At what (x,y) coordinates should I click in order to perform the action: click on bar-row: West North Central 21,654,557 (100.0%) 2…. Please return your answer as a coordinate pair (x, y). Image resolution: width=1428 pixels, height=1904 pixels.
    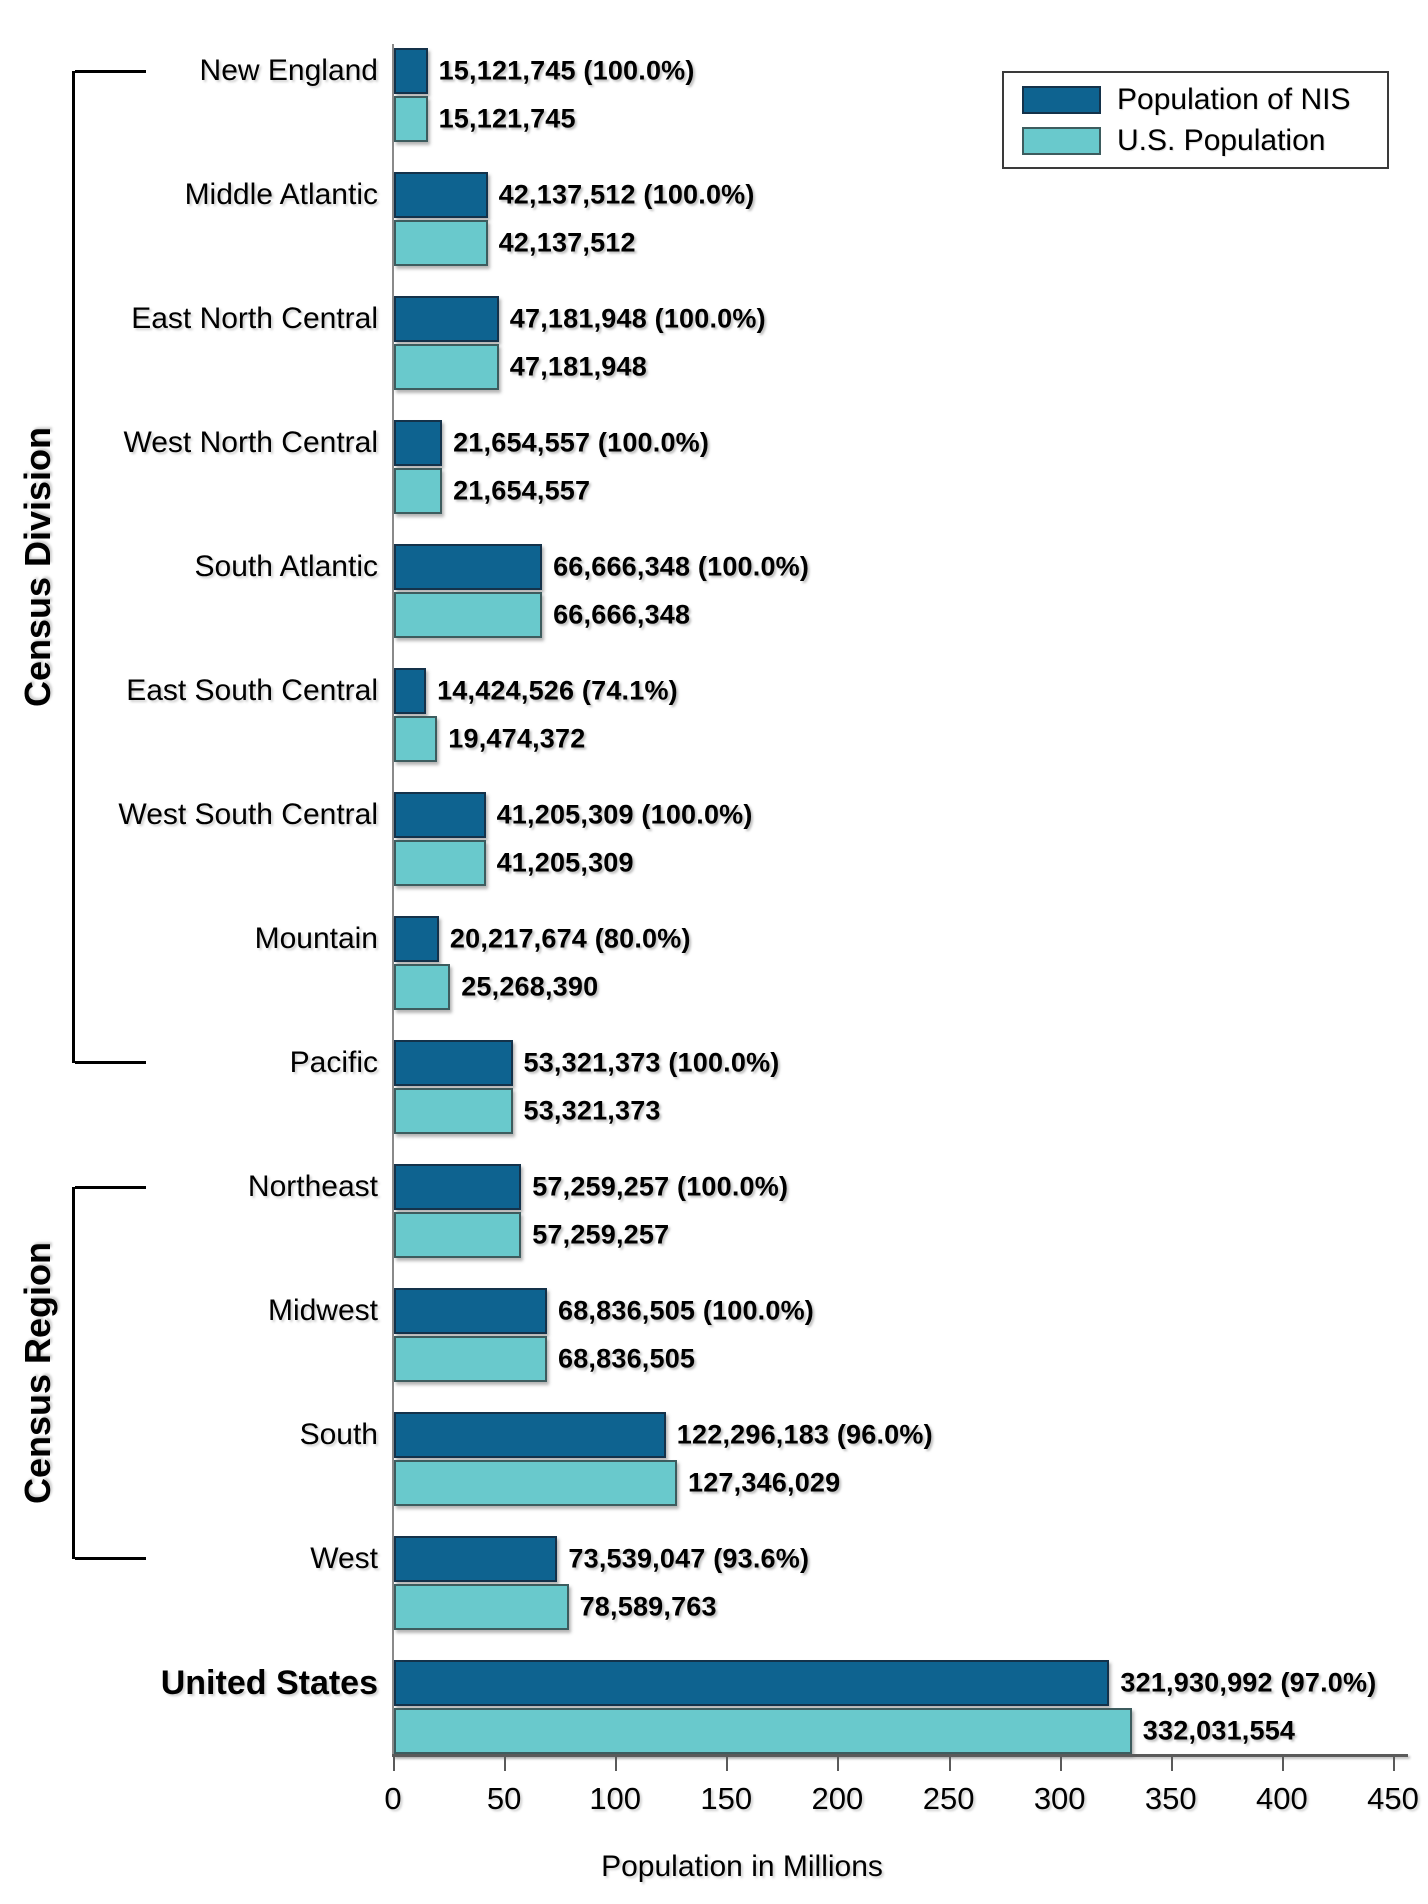
    Looking at the image, I should click on (775, 467).